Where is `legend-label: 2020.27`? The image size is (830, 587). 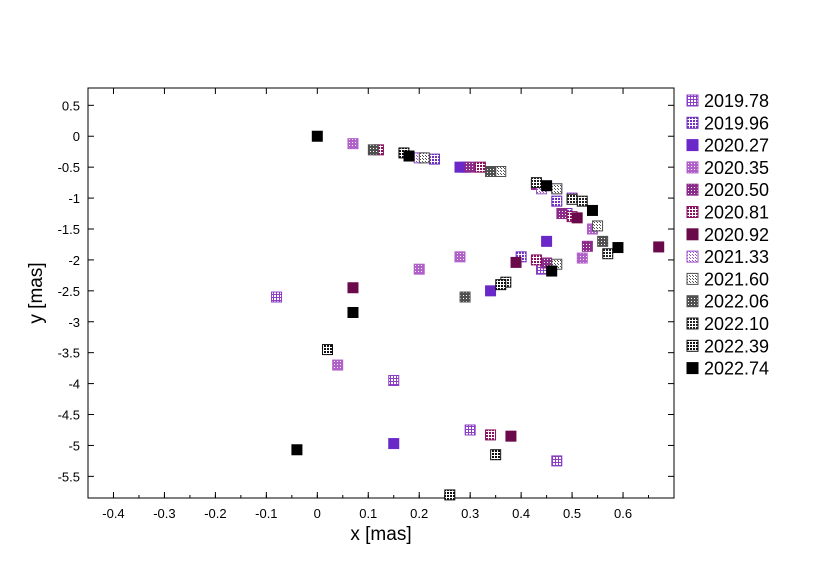 legend-label: 2020.27 is located at coordinates (736, 146).